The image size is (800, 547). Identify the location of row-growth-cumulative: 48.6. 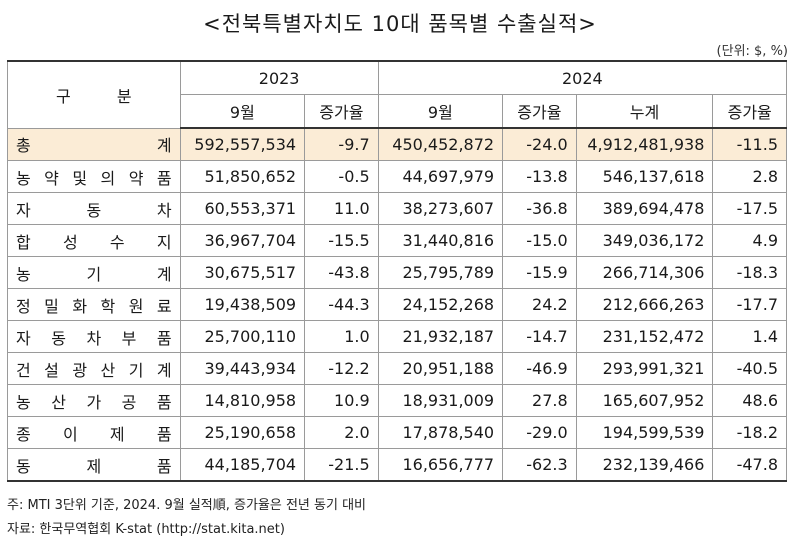
(749, 400).